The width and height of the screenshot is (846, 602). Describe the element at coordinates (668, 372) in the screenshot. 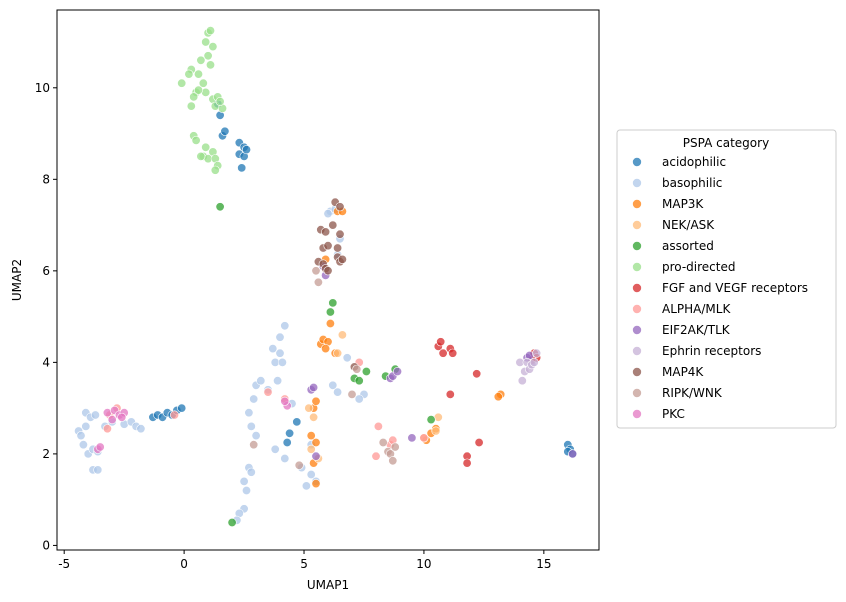

I see `legend-entry: MAP4K` at that location.